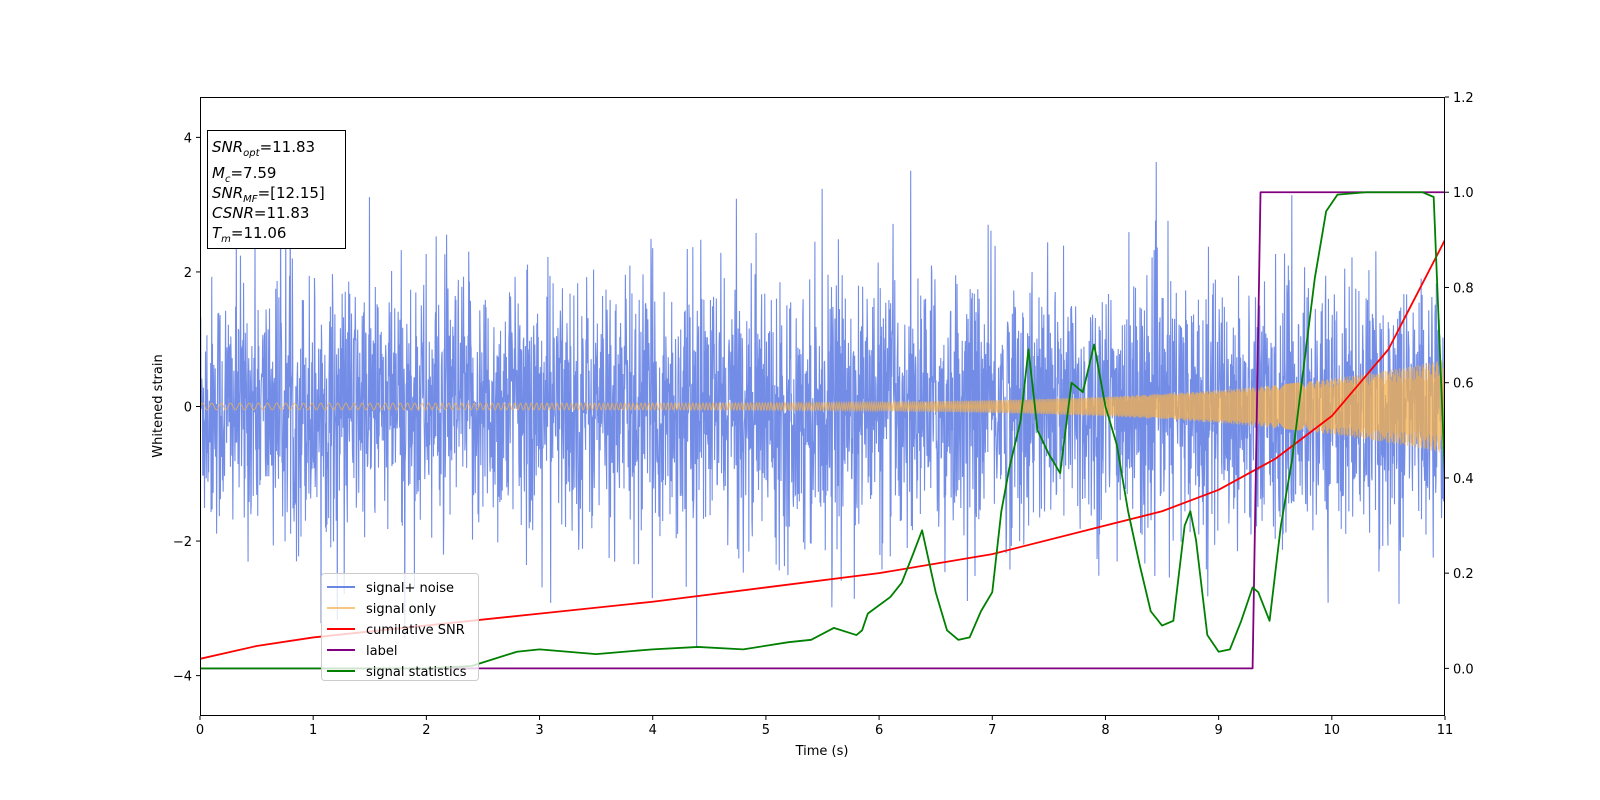 The height and width of the screenshot is (800, 1600). I want to click on x-tick-label: 4, so click(653, 730).